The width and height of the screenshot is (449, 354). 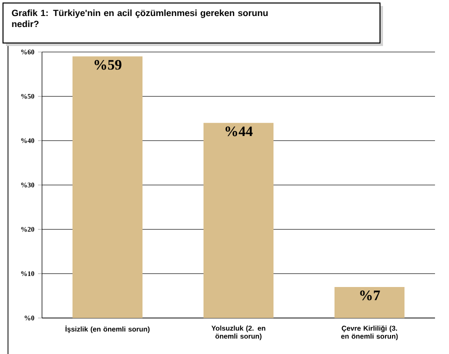 What do you see at coordinates (140, 19) in the screenshot?
I see `chart-title: Grafik 1: Türkiye'nin en acil çözümlenmesi gereken sorunu nedir?` at bounding box center [140, 19].